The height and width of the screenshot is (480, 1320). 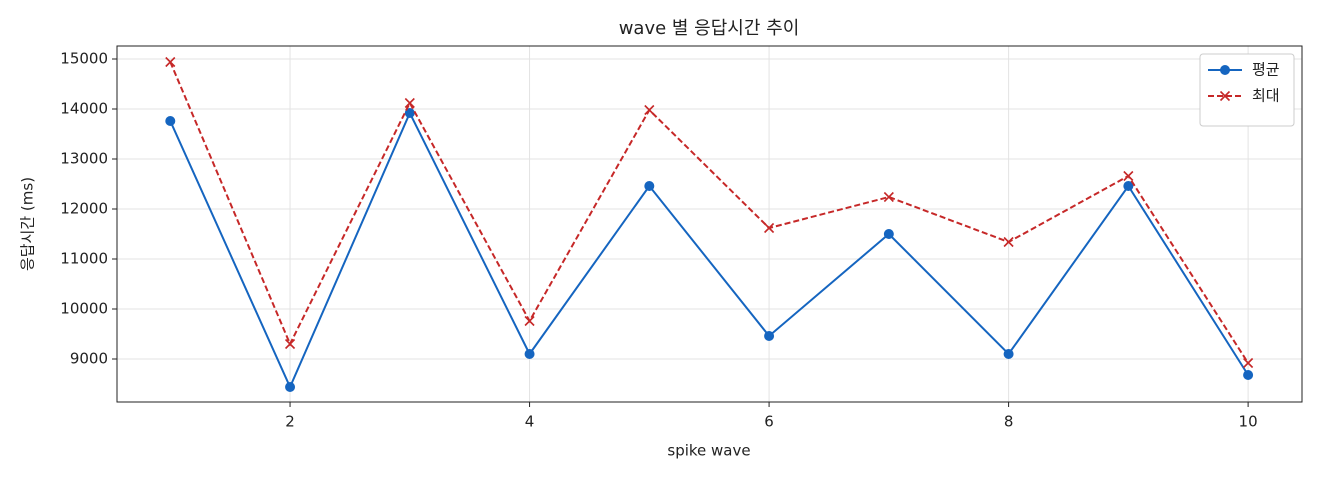 I want to click on y-tick-label: 12000, so click(x=84, y=209).